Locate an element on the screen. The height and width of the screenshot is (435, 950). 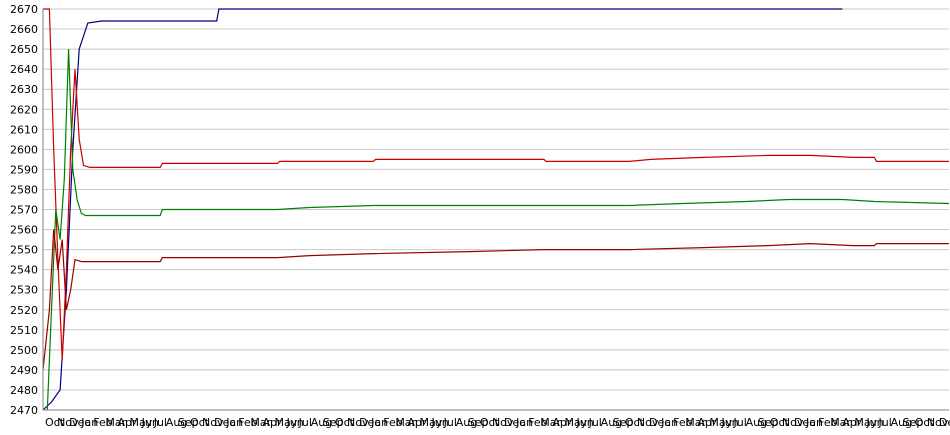
y-tick-label: 2560 is located at coordinates (24, 230).